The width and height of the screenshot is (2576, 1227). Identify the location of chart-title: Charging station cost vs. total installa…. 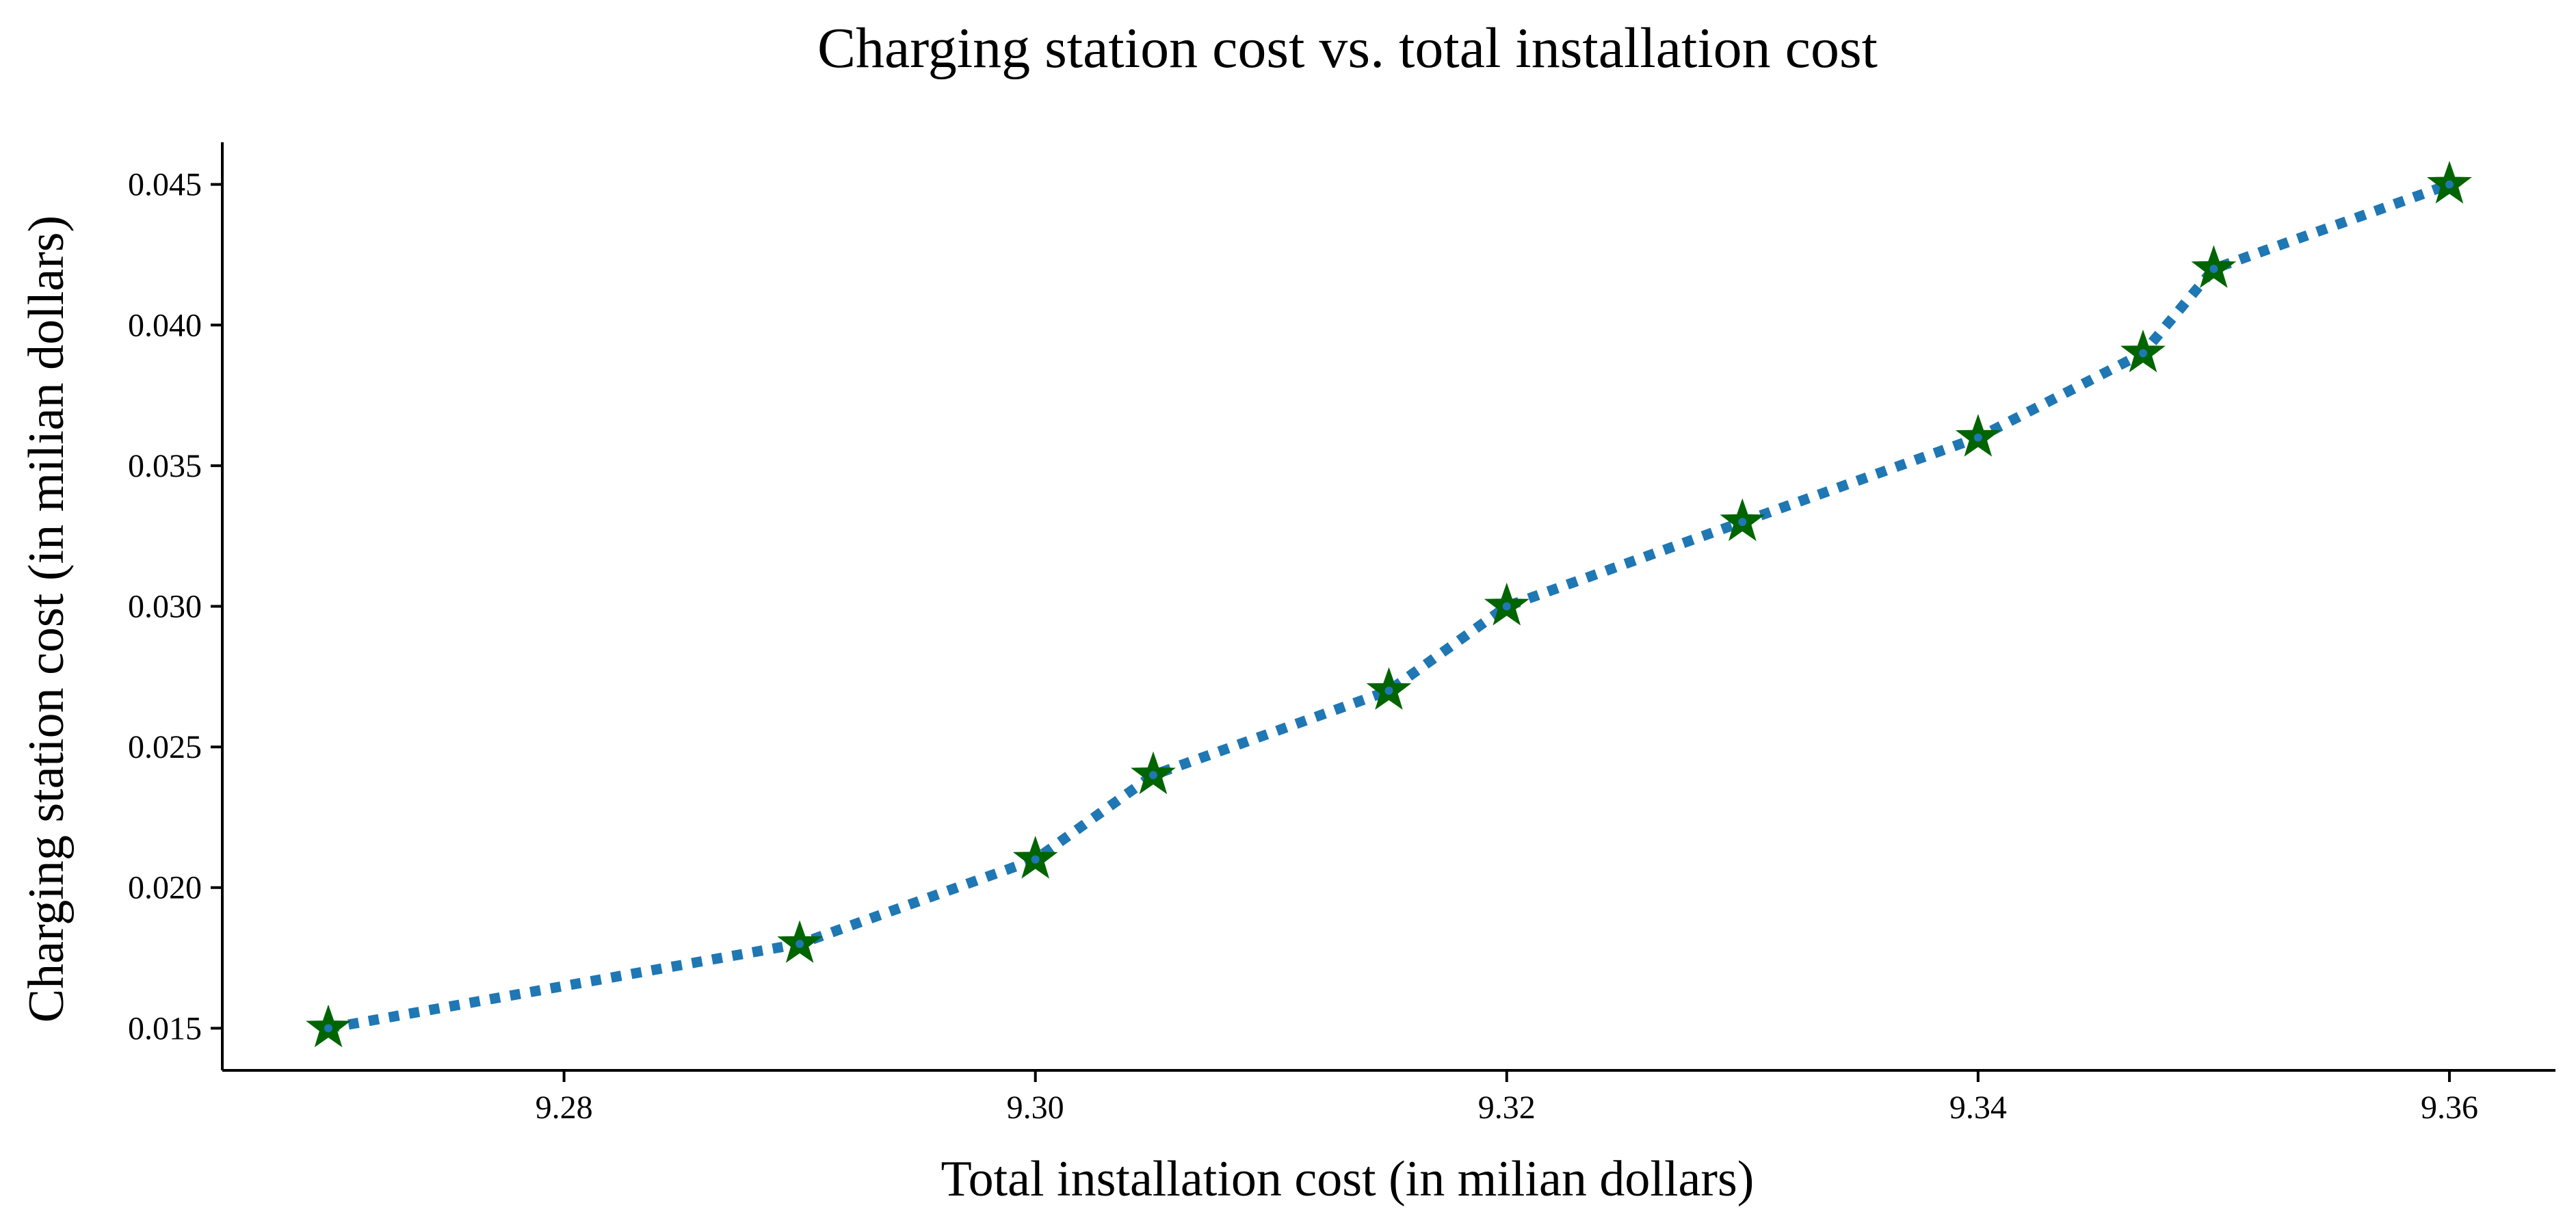
(1347, 48).